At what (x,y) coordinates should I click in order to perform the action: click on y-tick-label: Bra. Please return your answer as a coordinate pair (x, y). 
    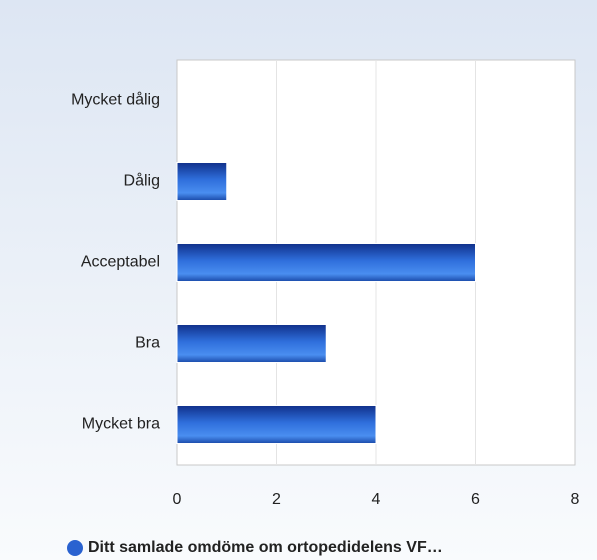
    Looking at the image, I should click on (147, 343).